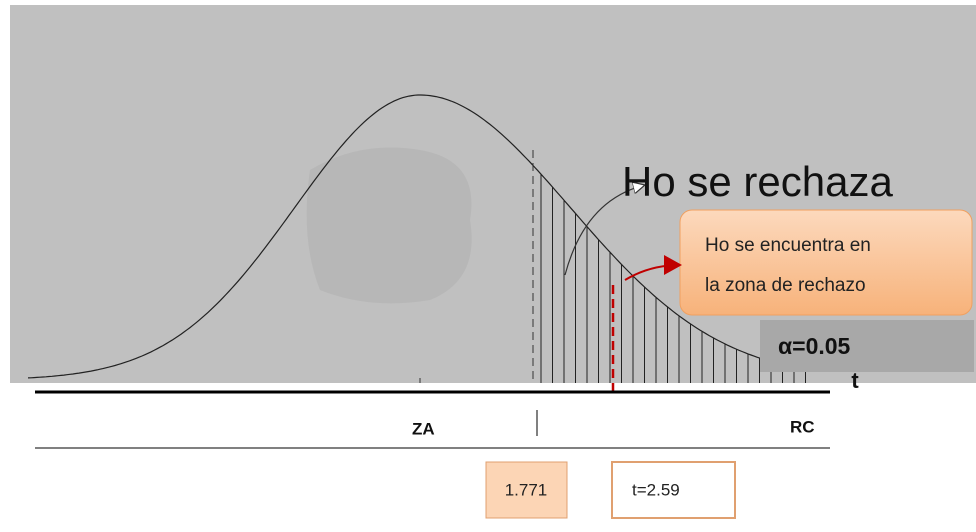 This screenshot has width=976, height=532. I want to click on critical-box, so click(526, 490).